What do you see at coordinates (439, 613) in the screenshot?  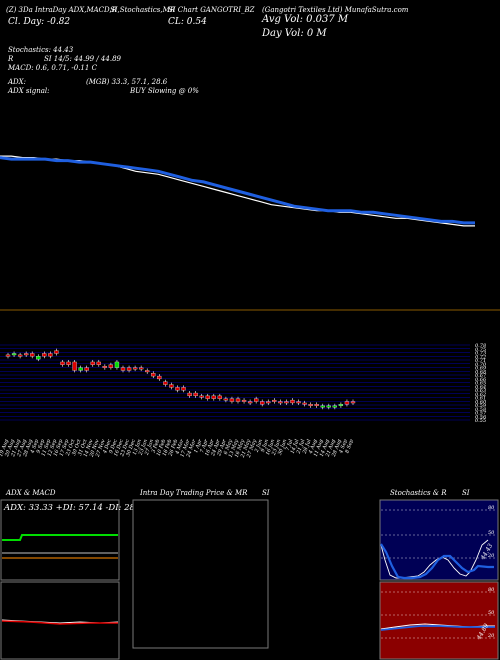 I see `rsi-grid: 80 50 20` at bounding box center [439, 613].